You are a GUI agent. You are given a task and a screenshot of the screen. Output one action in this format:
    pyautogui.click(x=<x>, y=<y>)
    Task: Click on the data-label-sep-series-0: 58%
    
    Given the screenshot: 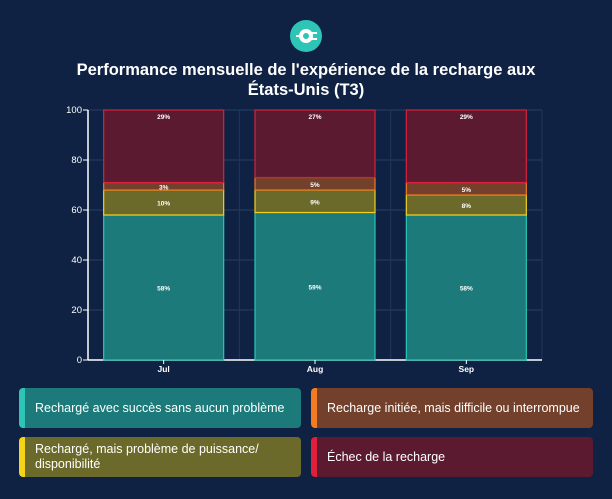 What is the action you would take?
    pyautogui.click(x=466, y=289)
    